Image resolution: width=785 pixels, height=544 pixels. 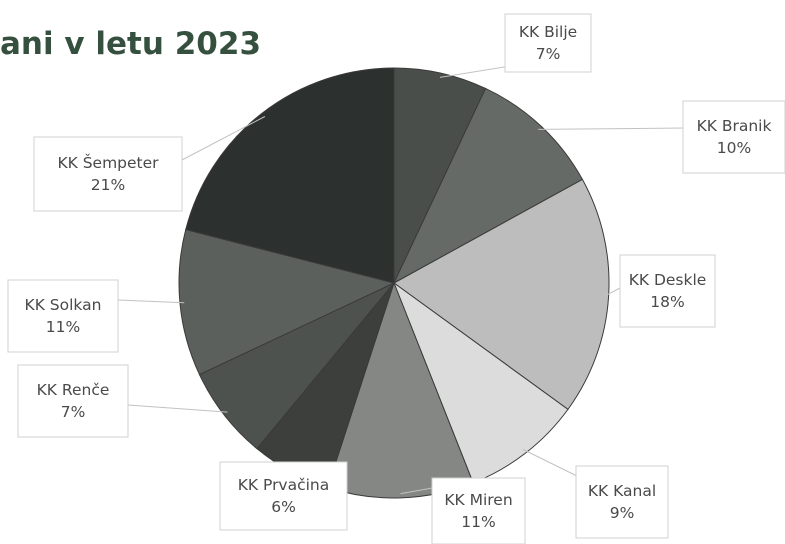 What do you see at coordinates (284, 485) in the screenshot?
I see `slice-label-name-5: KK Prvačina` at bounding box center [284, 485].